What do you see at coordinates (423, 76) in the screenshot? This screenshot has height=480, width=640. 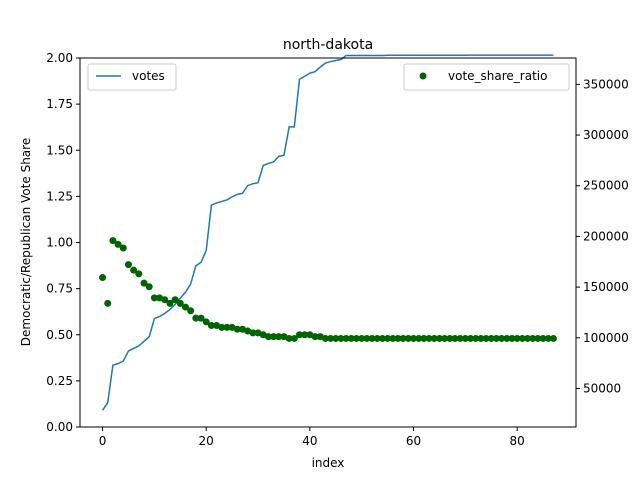 I see `legend-ratio-dot-icon` at bounding box center [423, 76].